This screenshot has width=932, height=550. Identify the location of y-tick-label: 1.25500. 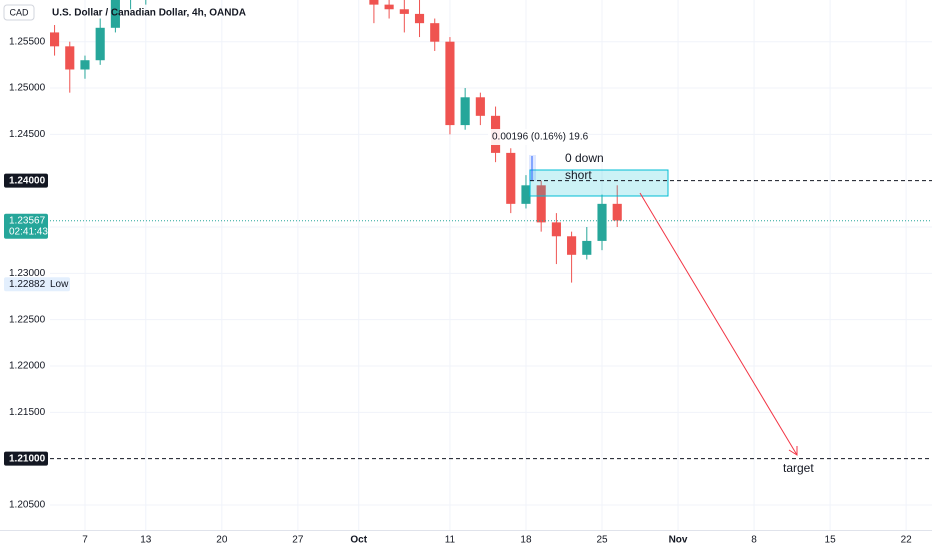
(27, 41).